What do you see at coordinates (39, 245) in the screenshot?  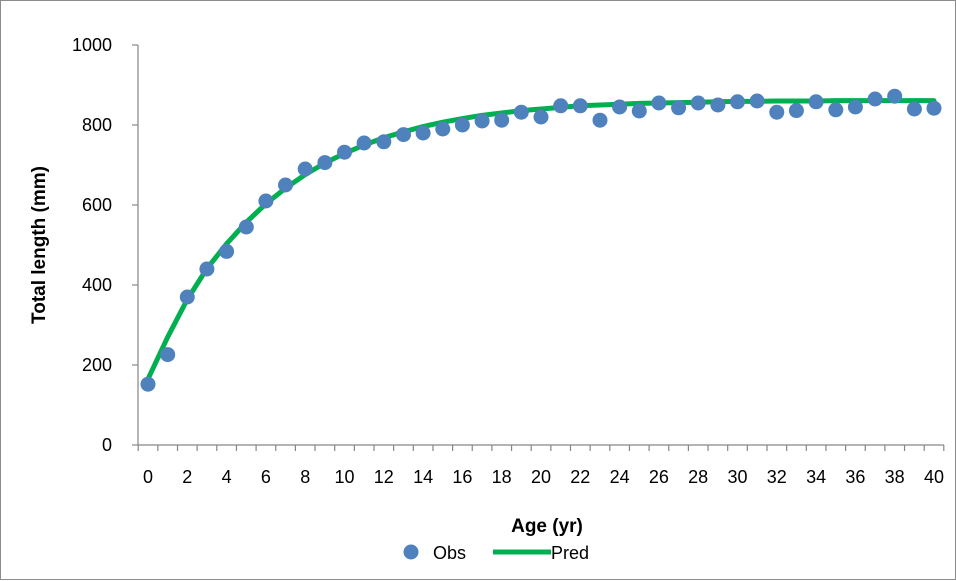 I see `y-axis-title: Total length (mm)` at bounding box center [39, 245].